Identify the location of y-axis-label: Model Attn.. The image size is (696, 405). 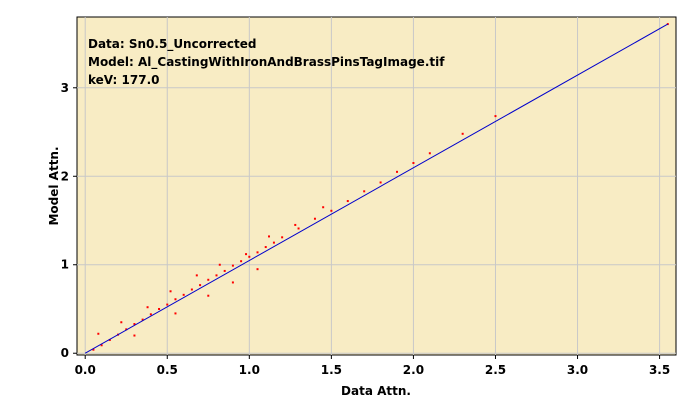
(54, 185).